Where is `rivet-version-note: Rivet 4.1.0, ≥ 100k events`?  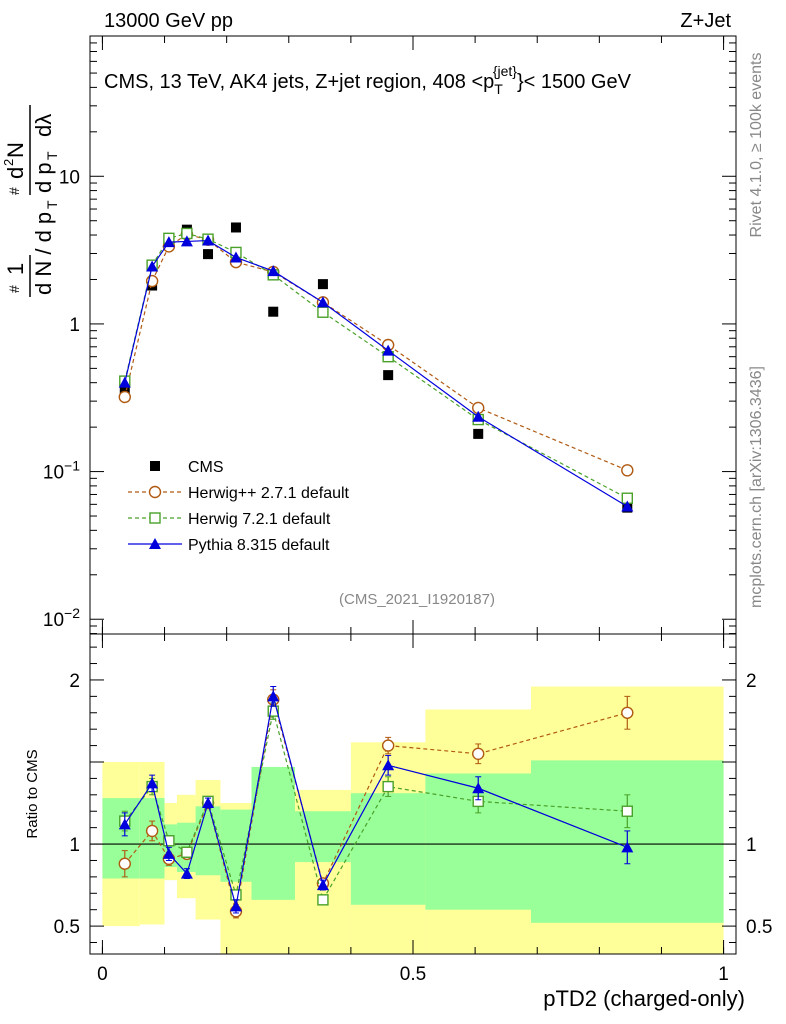
rivet-version-note: Rivet 4.1.0, ≥ 100k events is located at coordinates (756, 145).